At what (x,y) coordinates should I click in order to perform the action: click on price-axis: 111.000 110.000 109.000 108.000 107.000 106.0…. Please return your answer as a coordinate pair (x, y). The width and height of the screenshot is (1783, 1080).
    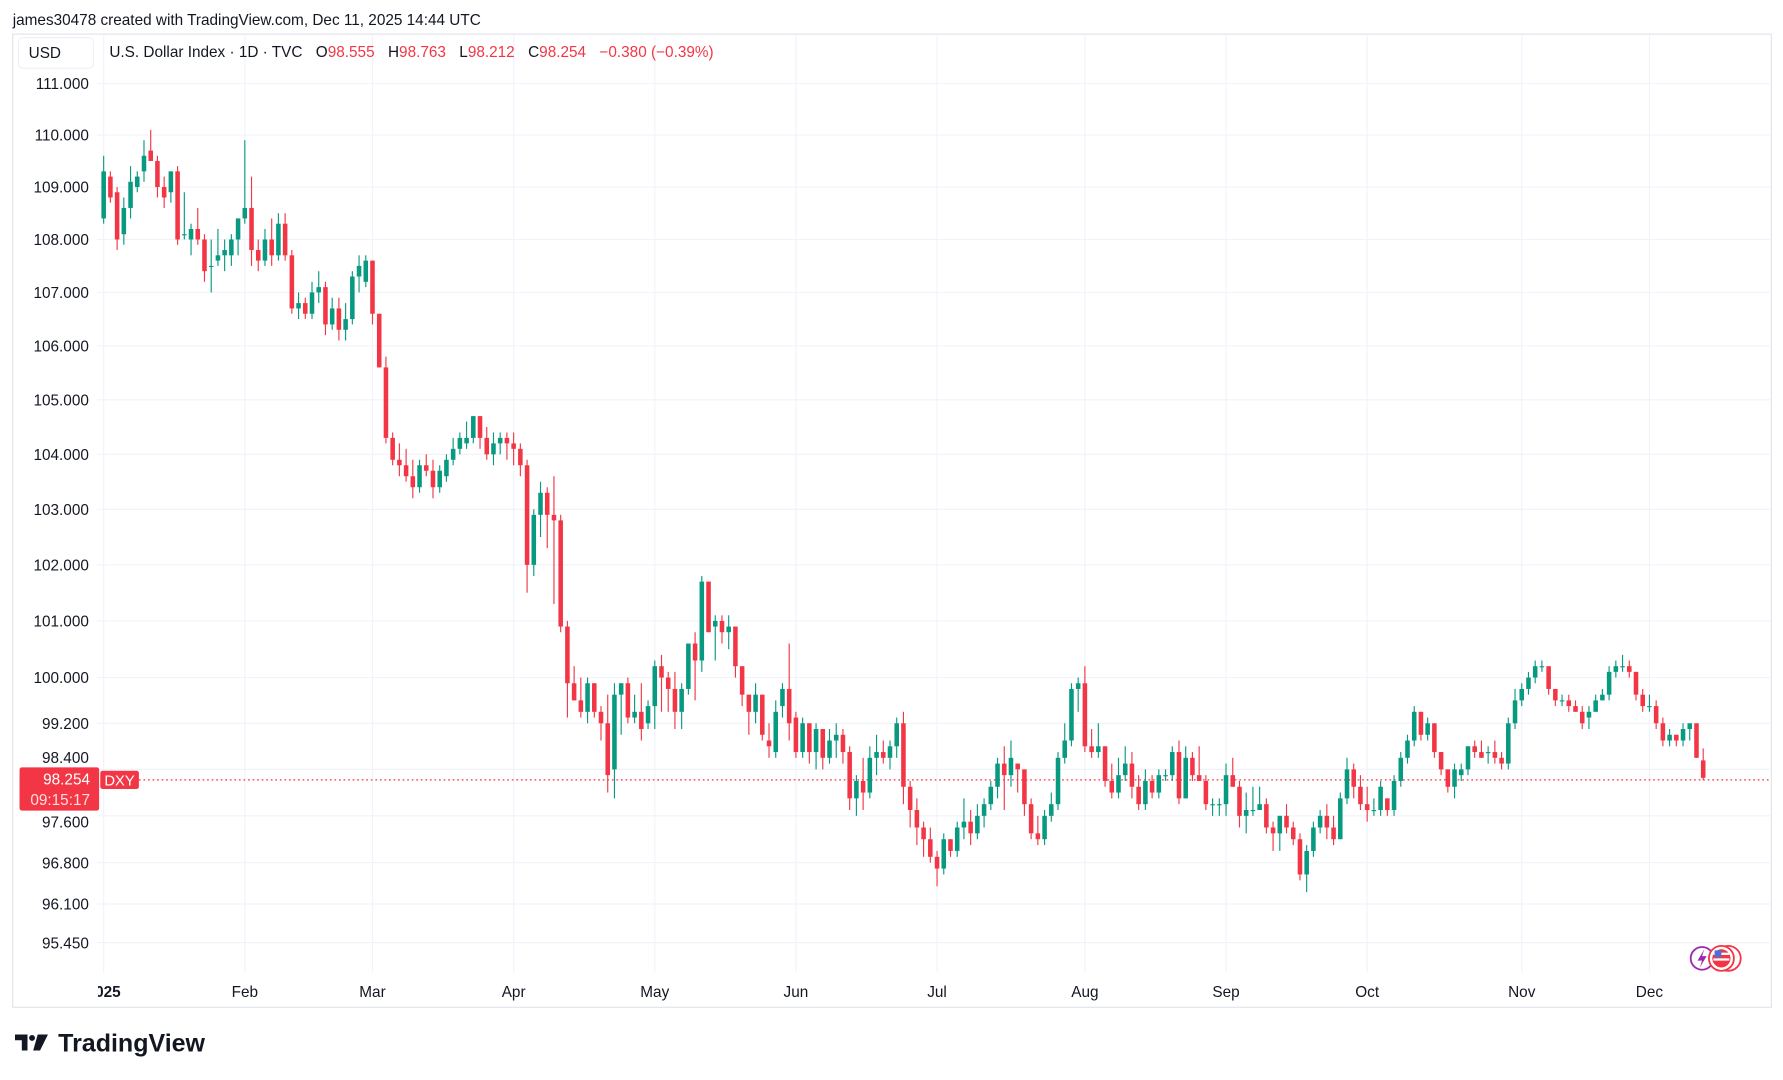
    Looking at the image, I should click on (60, 514).